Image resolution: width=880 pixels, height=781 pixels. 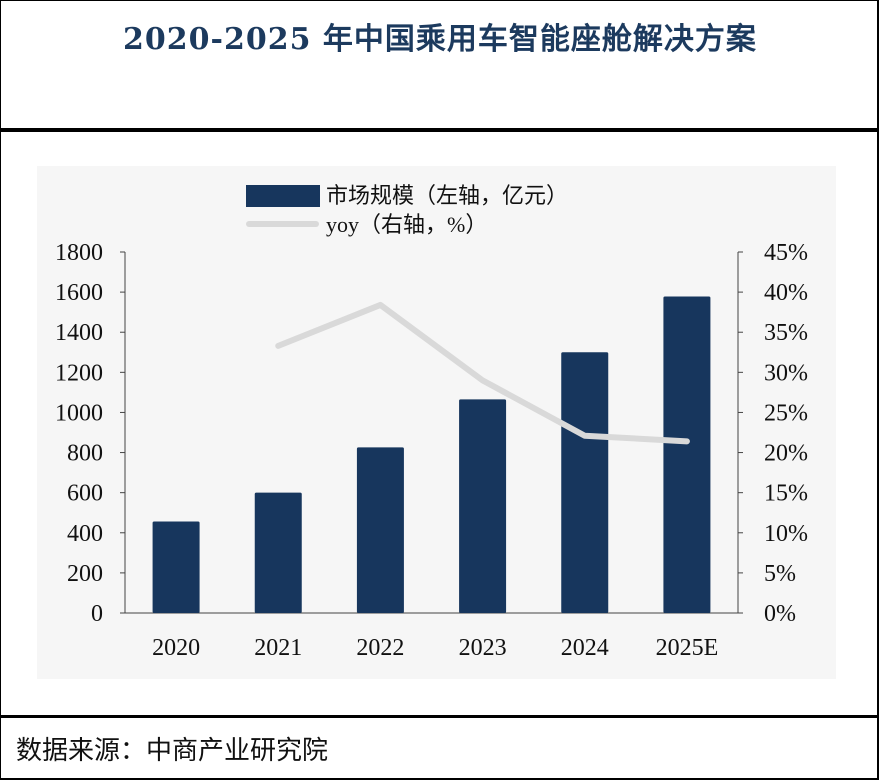 What do you see at coordinates (176, 648) in the screenshot?
I see `x-tick-label: 2020` at bounding box center [176, 648].